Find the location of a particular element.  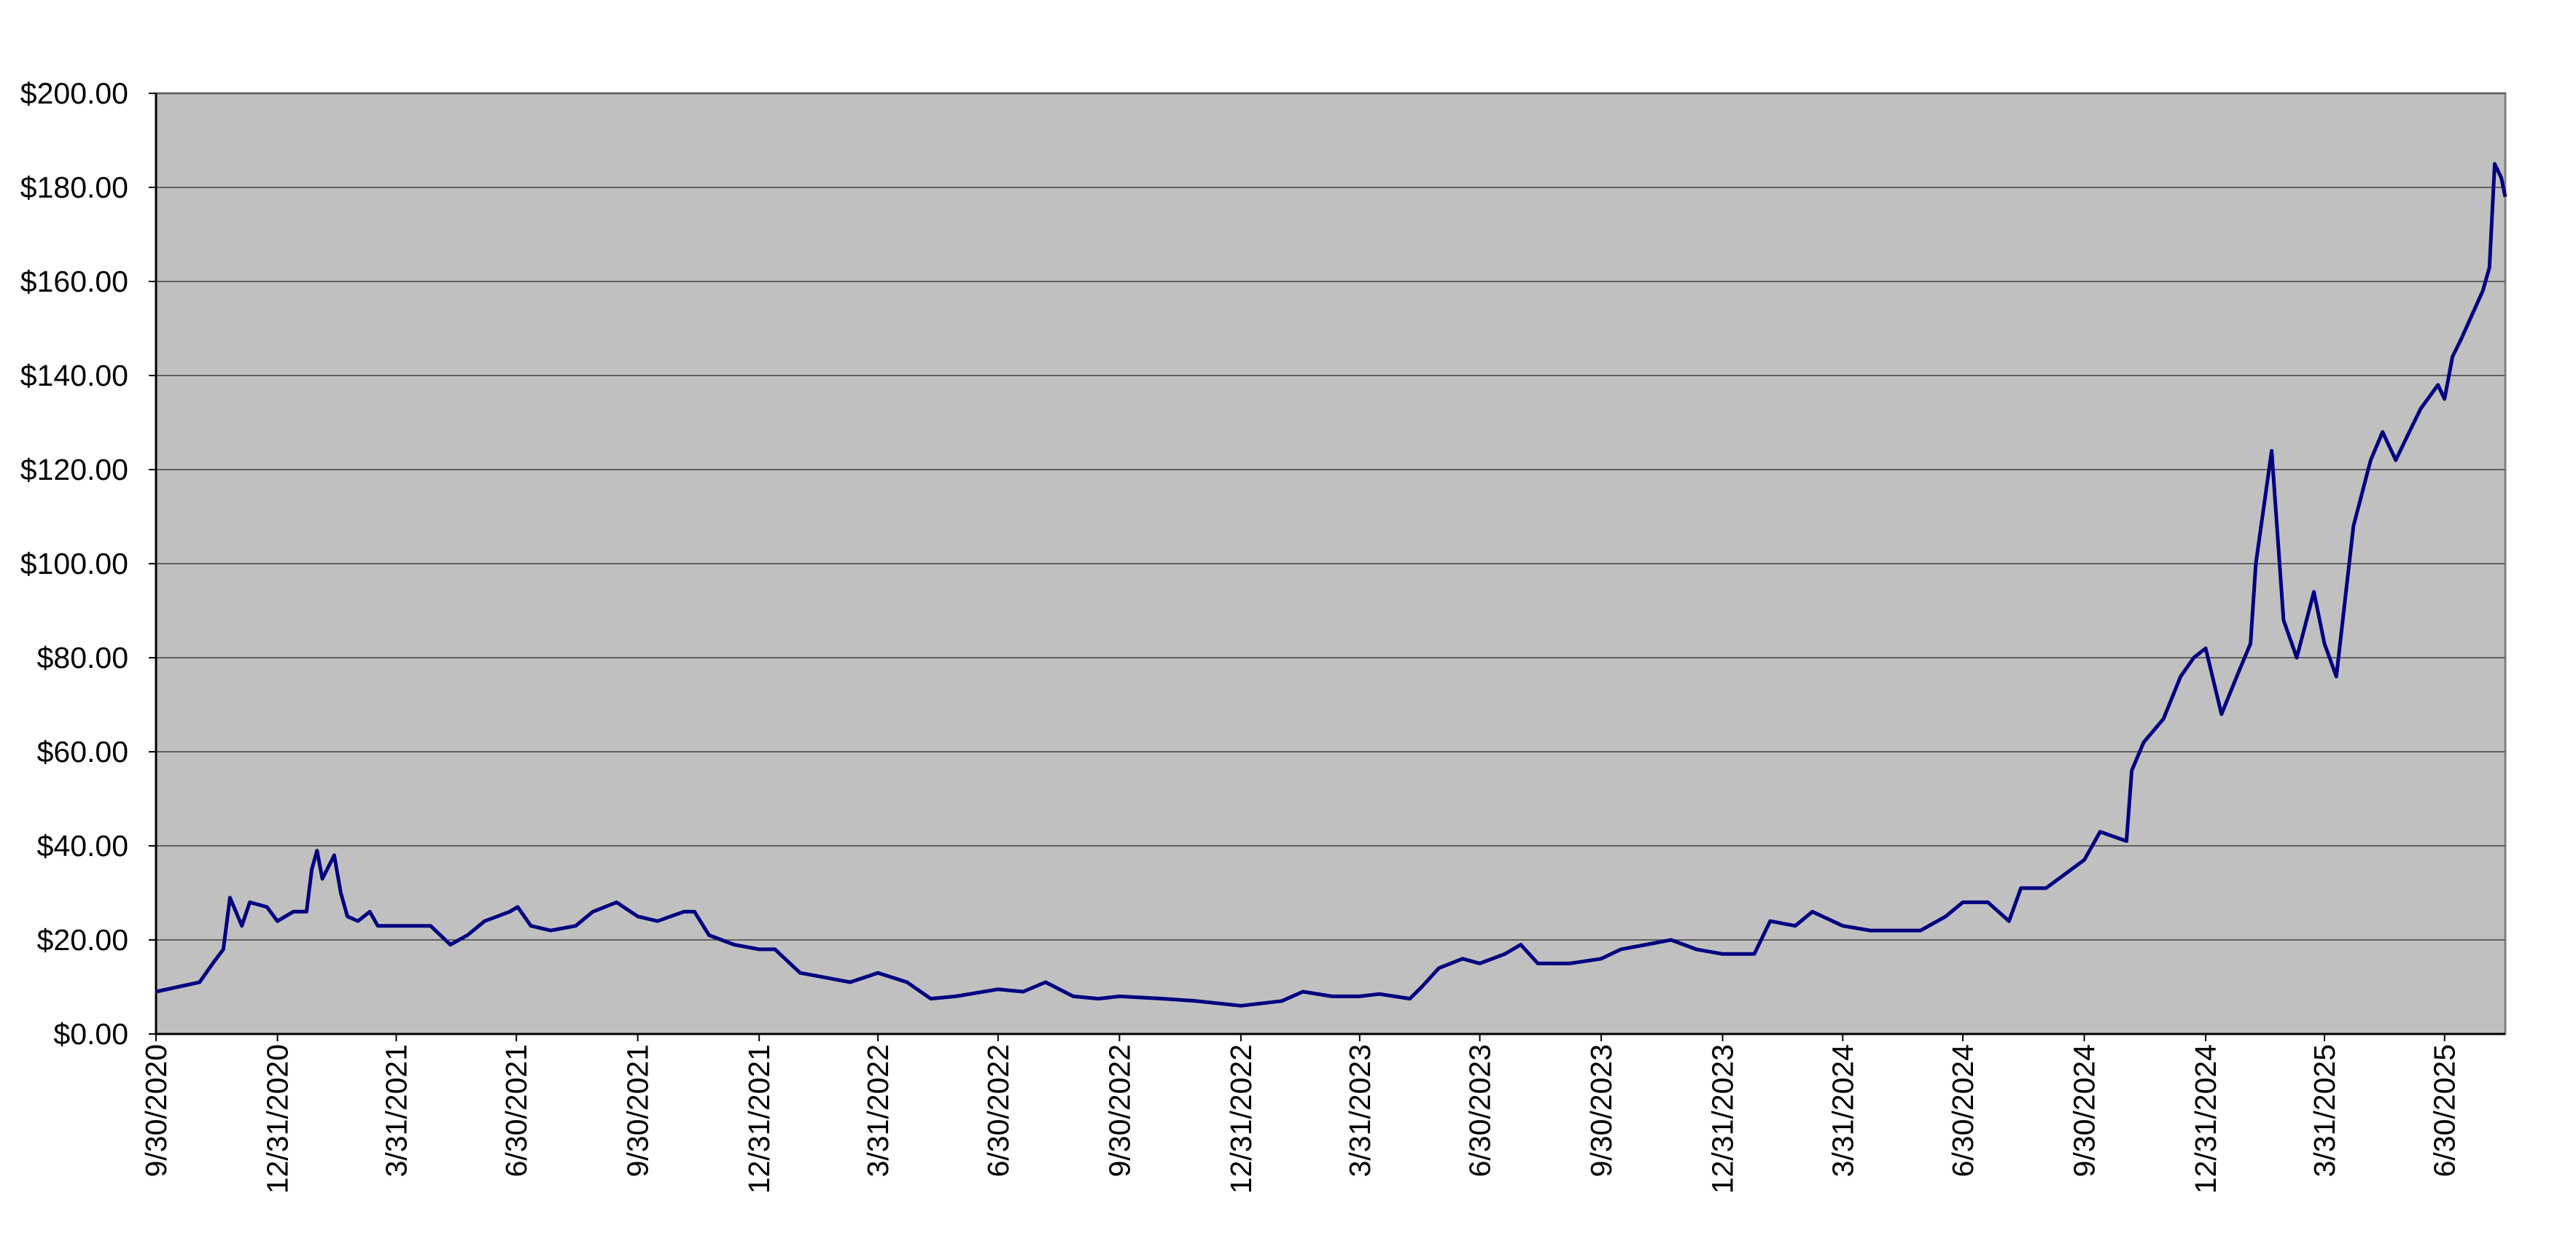

y-tick-label: $60.00 is located at coordinates (82, 752).